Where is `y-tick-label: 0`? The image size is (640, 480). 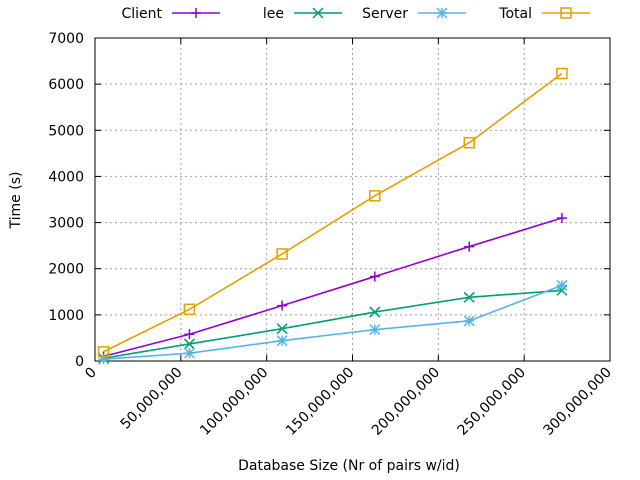 y-tick-label: 0 is located at coordinates (79, 362).